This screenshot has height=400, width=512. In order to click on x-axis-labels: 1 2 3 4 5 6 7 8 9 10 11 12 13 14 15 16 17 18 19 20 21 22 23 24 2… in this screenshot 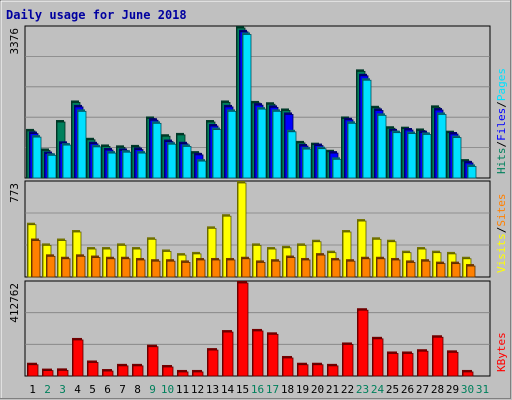, I will do `click(259, 389)`.